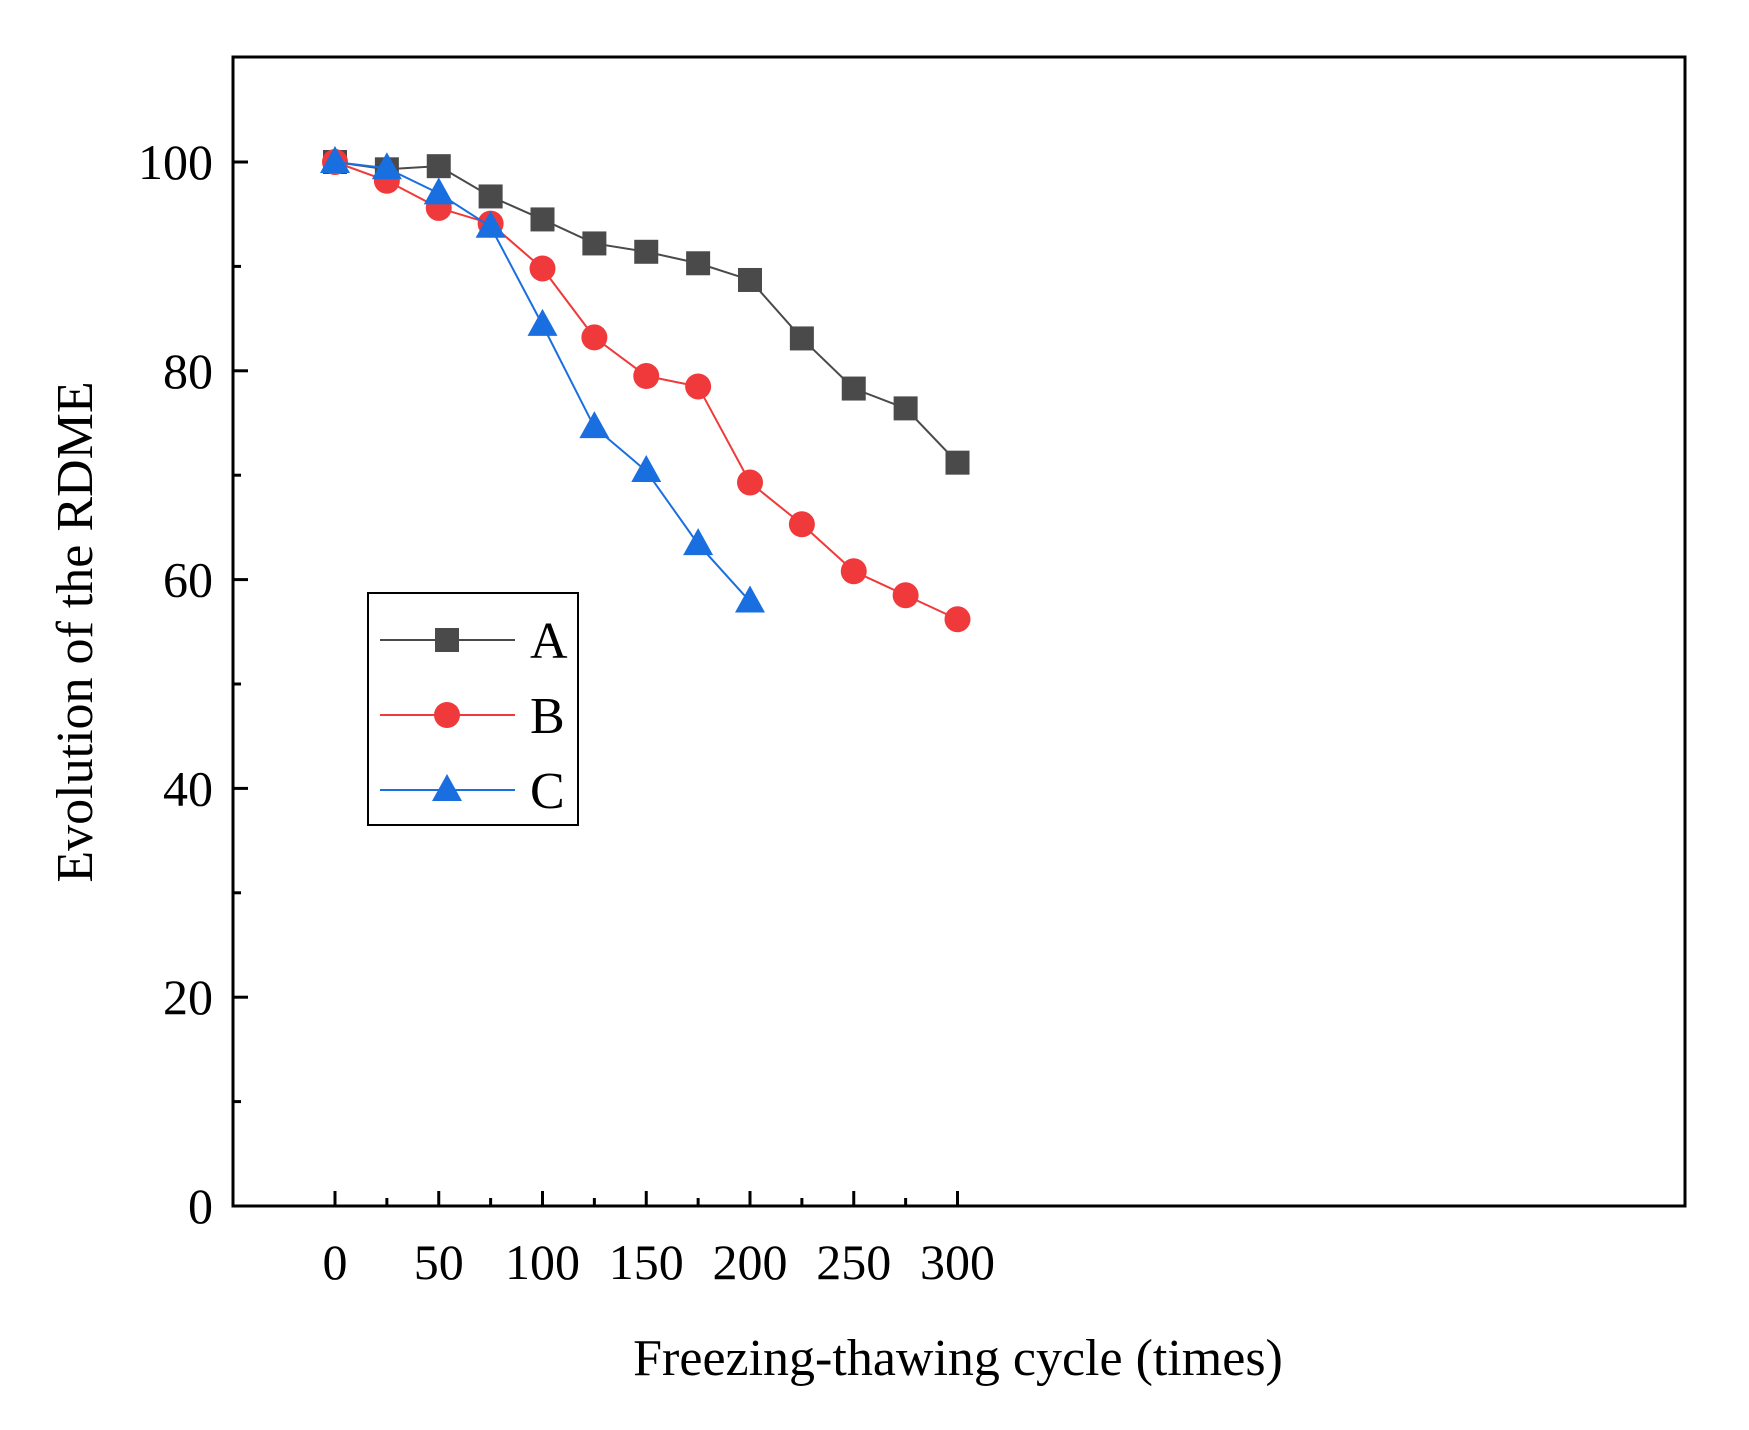 Image resolution: width=1749 pixels, height=1430 pixels. I want to click on x-tick-label: 250, so click(853, 1262).